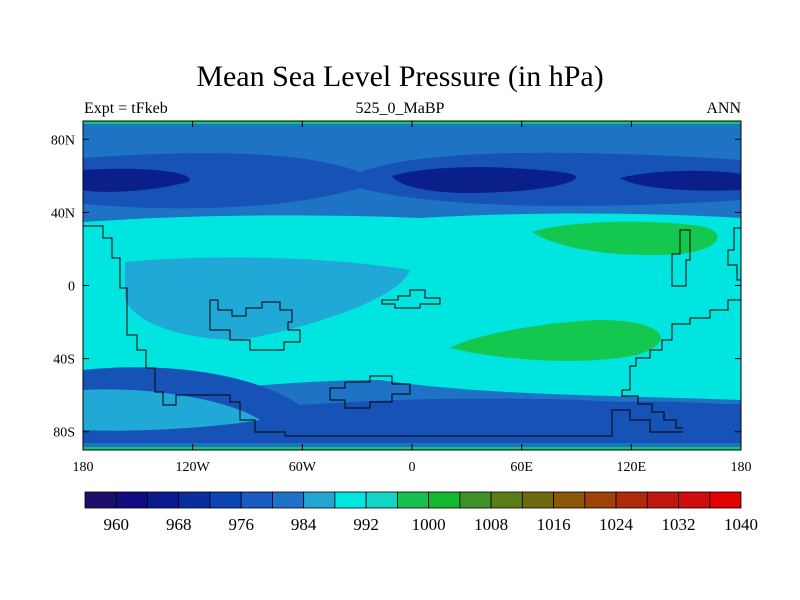  I want to click on lon-label: 60E, so click(521, 467).